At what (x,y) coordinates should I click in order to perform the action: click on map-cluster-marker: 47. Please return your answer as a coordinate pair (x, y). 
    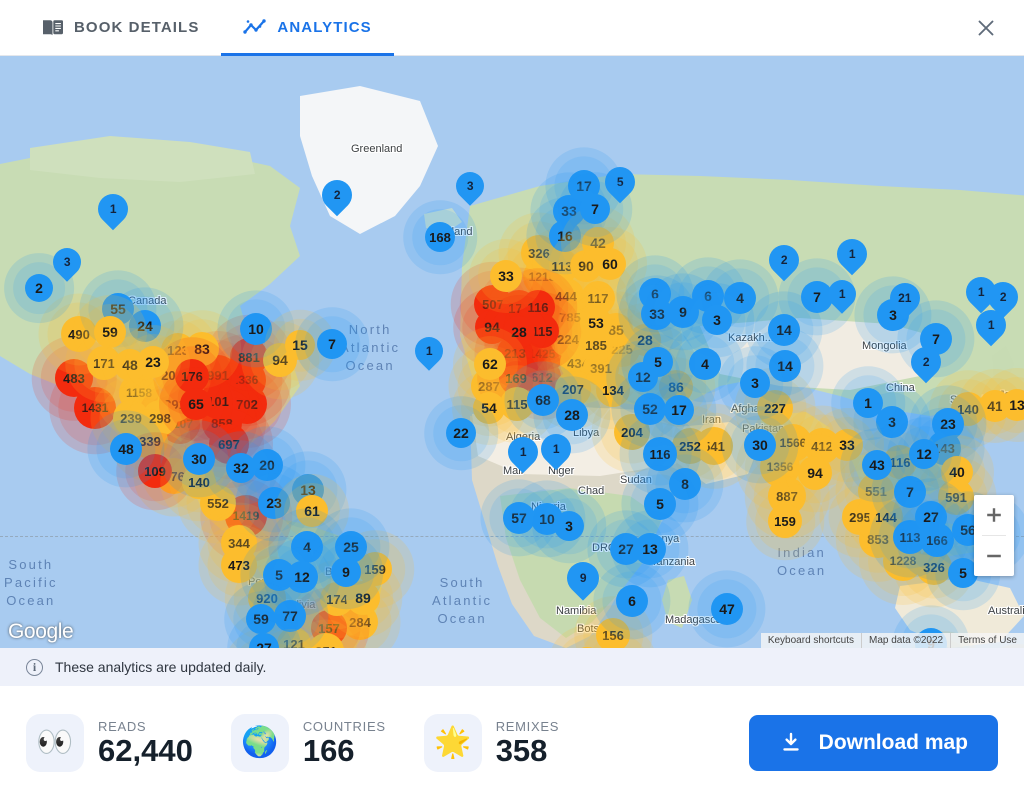
    Looking at the image, I should click on (727, 609).